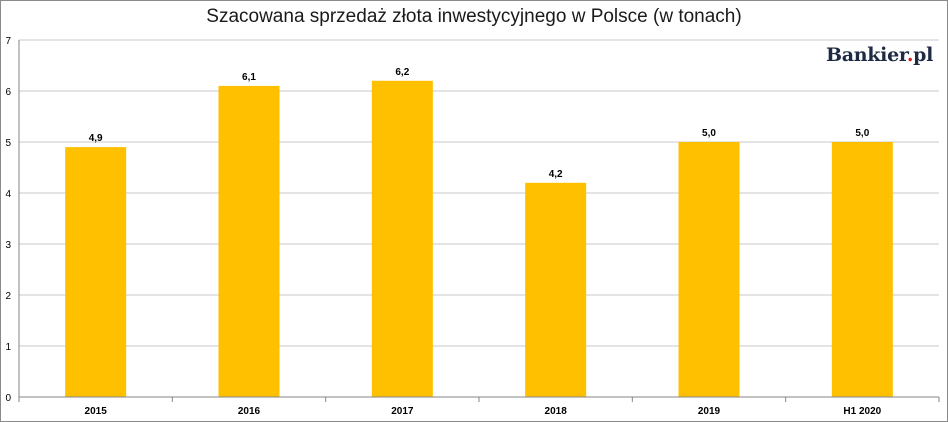  I want to click on x-category-label: H1 2020, so click(862, 411).